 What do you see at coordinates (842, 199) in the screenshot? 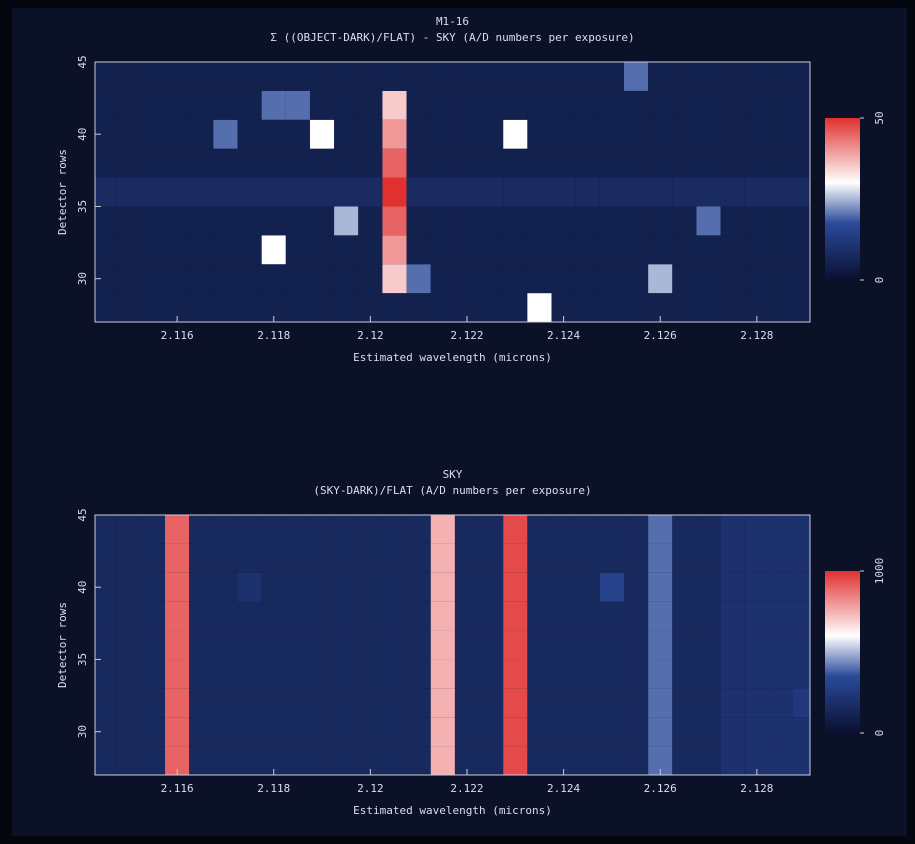
I see `colorbar` at bounding box center [842, 199].